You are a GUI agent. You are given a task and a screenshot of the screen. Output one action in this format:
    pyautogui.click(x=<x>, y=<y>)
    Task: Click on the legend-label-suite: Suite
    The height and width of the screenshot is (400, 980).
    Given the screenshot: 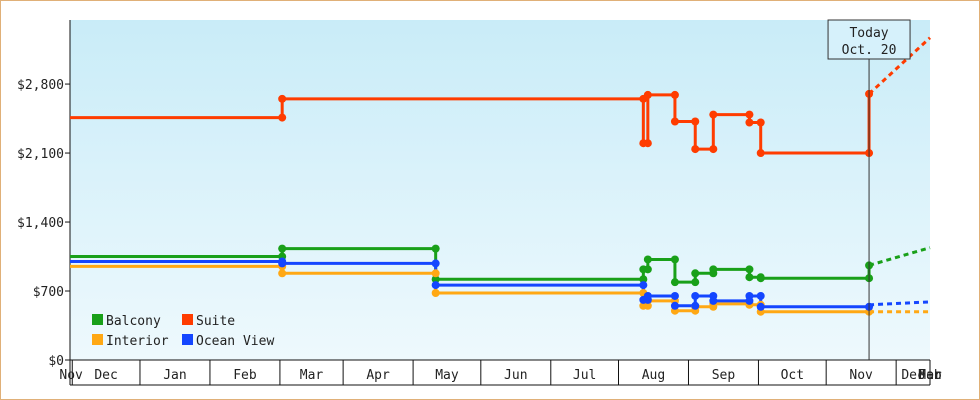 What is the action you would take?
    pyautogui.click(x=215, y=321)
    